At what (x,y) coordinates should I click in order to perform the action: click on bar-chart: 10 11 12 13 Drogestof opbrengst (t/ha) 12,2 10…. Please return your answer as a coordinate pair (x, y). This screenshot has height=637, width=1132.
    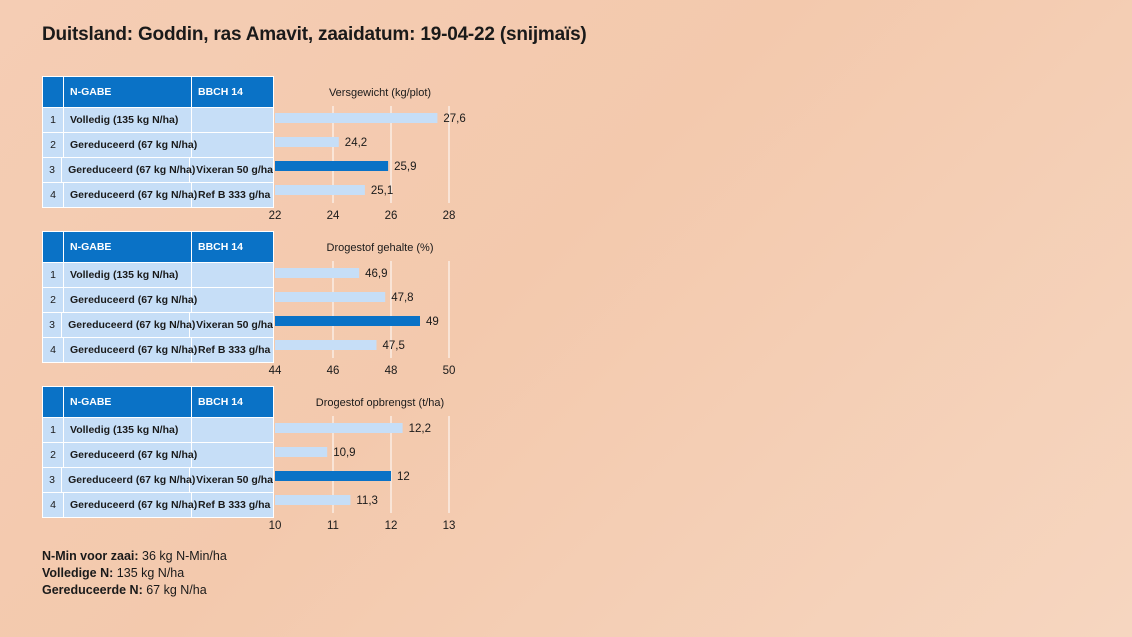
    Looking at the image, I should click on (362, 464).